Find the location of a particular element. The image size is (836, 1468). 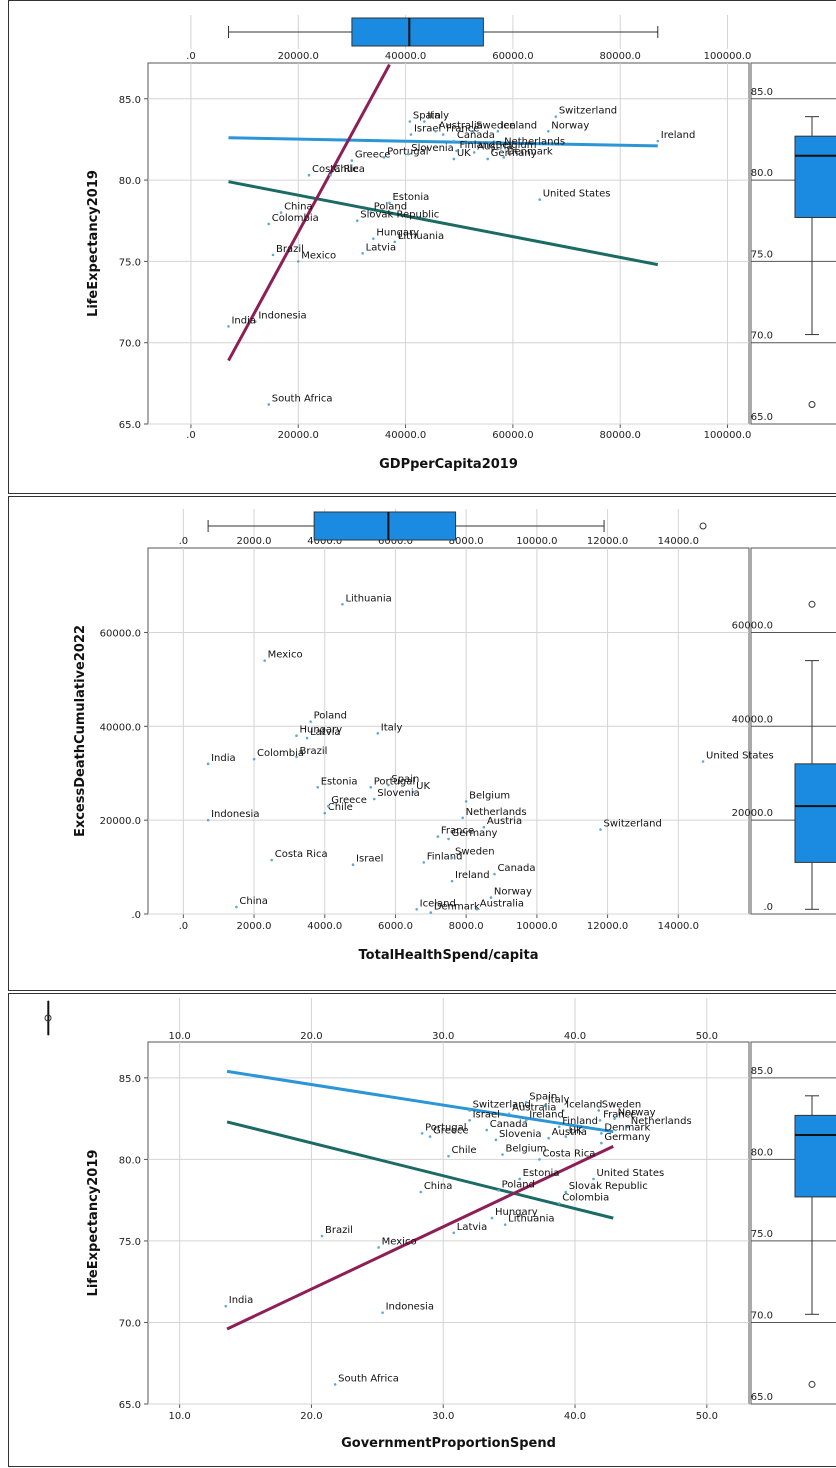

point-label: Brazil is located at coordinates (290, 249).